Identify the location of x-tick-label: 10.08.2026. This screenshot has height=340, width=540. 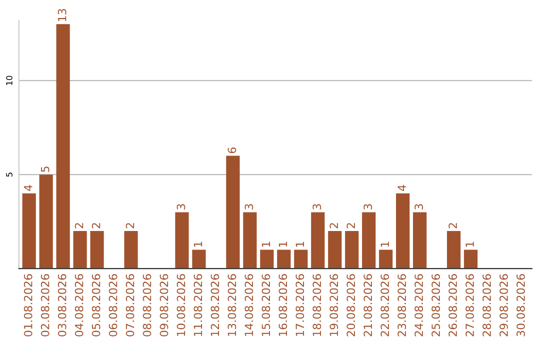
(181, 305).